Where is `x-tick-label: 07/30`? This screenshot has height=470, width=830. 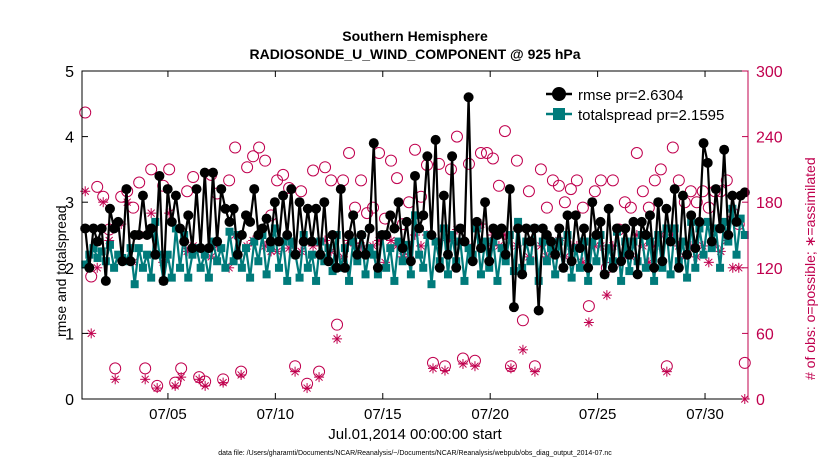 x-tick-label: 07/30 is located at coordinates (705, 414).